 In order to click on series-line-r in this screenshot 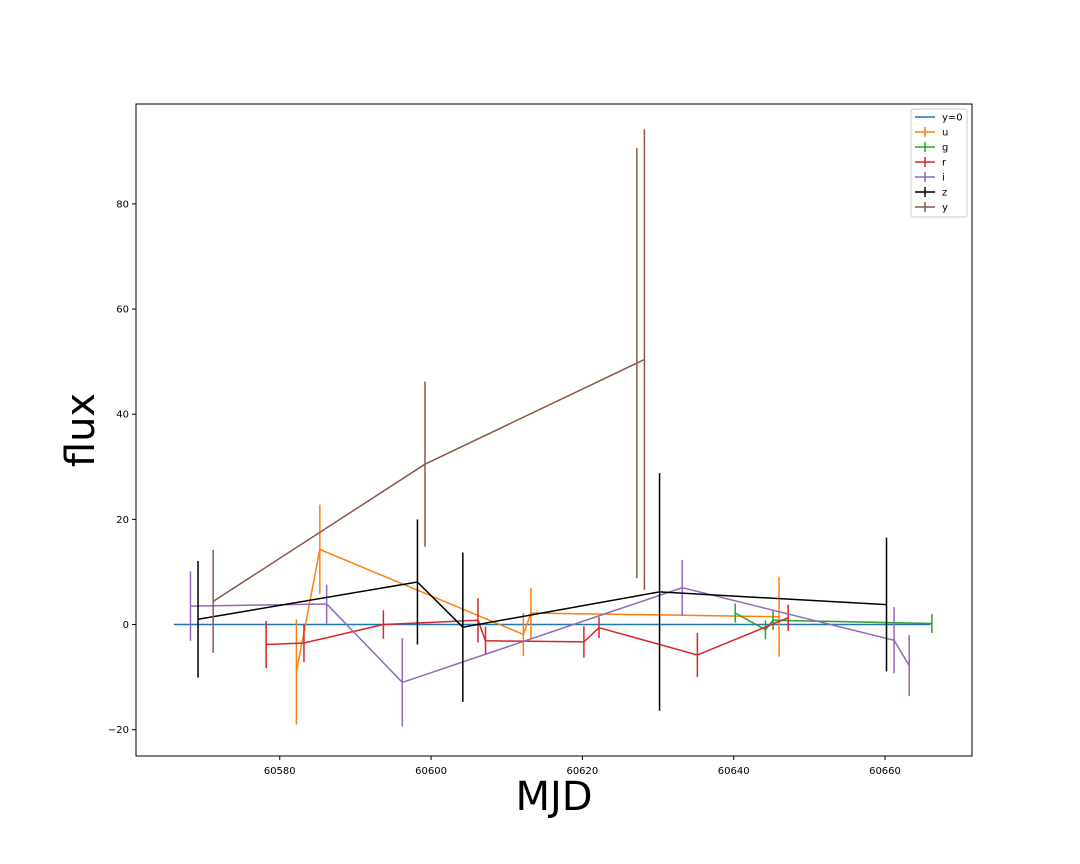, I will do `click(527, 636)`.